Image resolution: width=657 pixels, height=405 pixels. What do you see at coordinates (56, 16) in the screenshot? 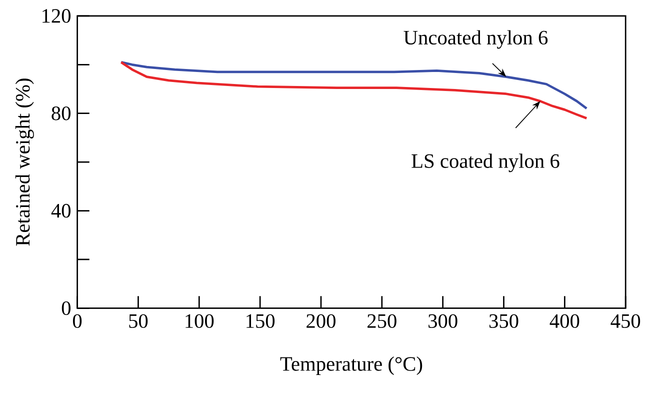
I see `y-tick-label: 120` at bounding box center [56, 16].